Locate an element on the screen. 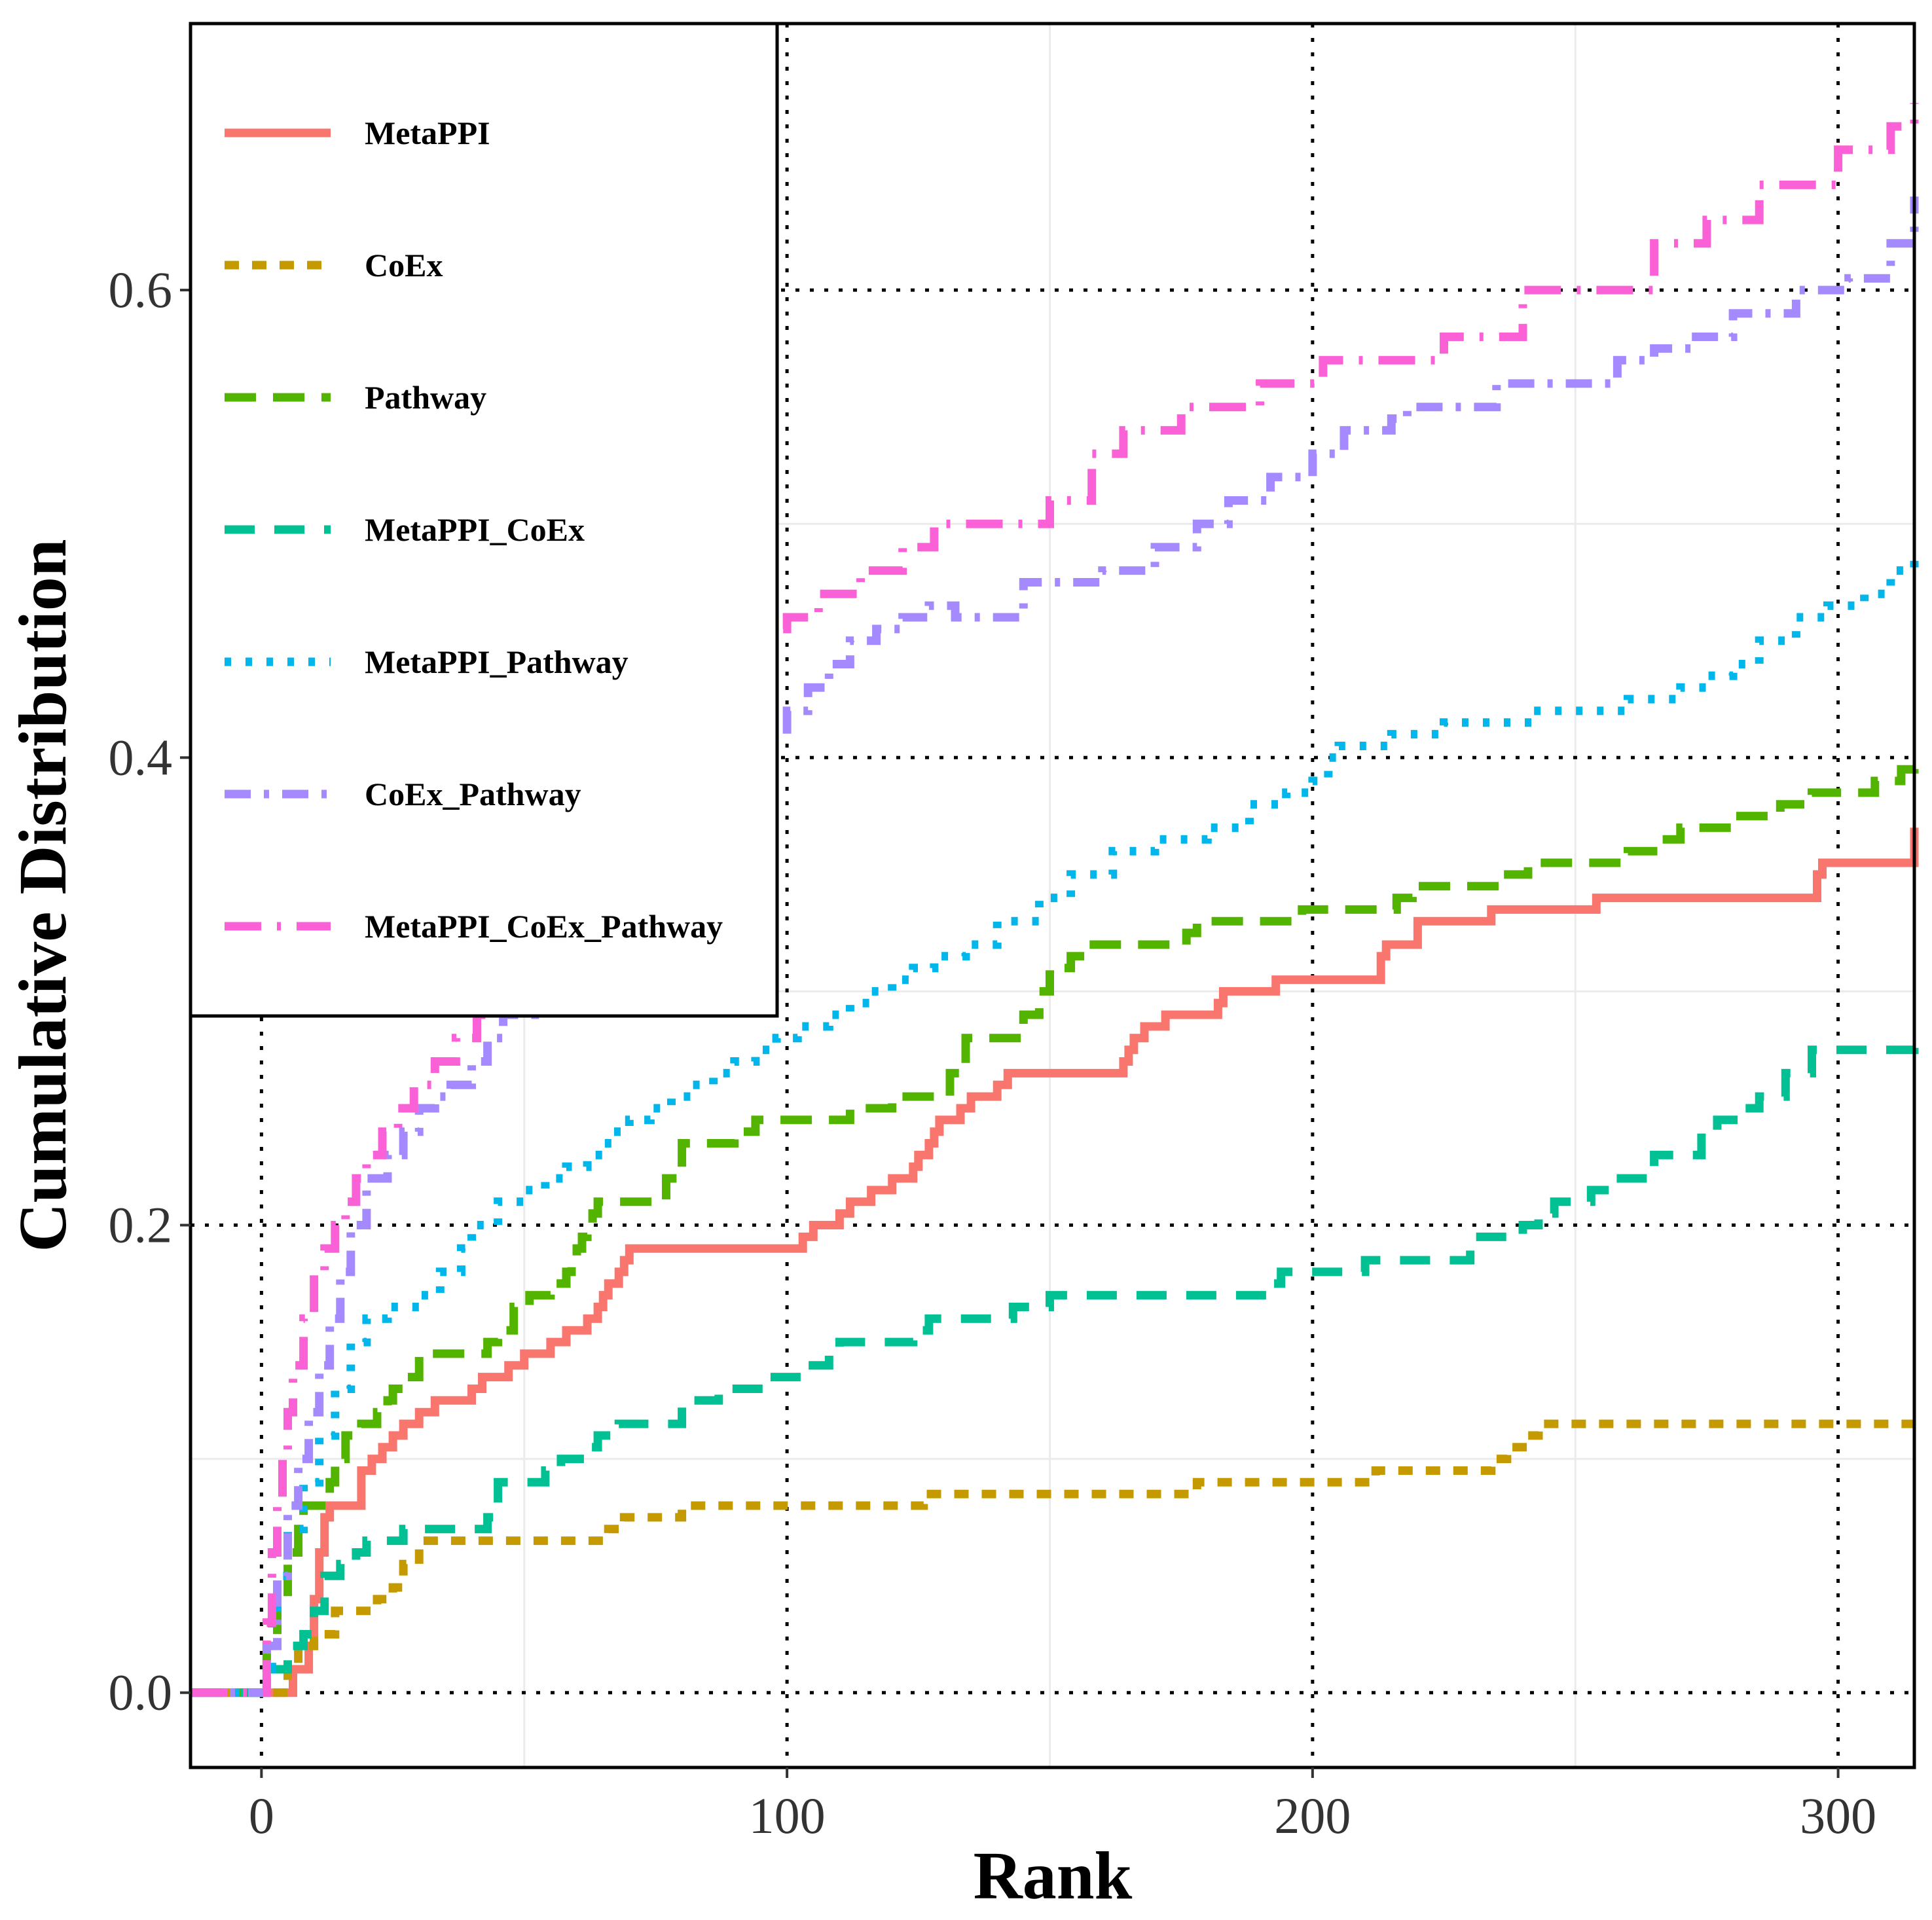  legend-label: CoEx is located at coordinates (404, 265).